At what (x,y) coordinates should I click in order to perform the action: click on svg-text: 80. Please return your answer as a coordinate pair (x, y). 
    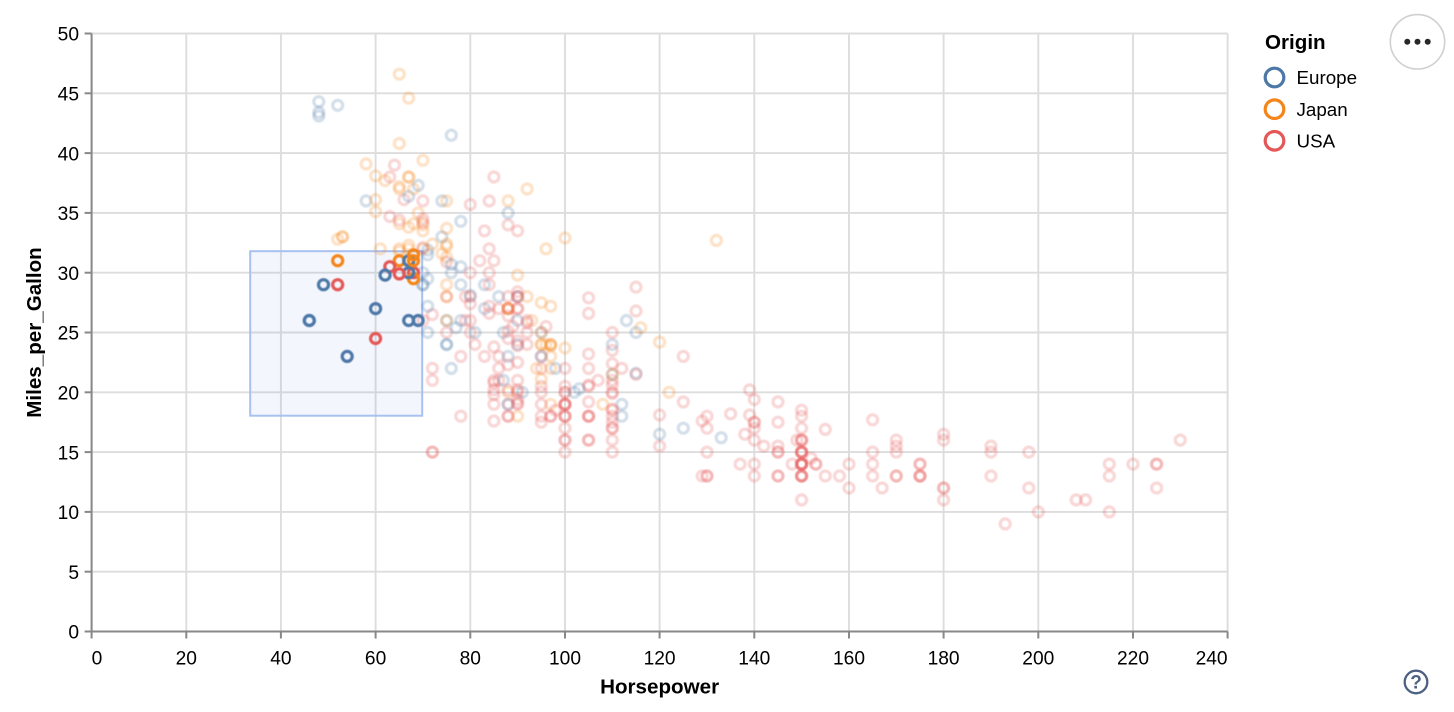
    Looking at the image, I should click on (470, 659).